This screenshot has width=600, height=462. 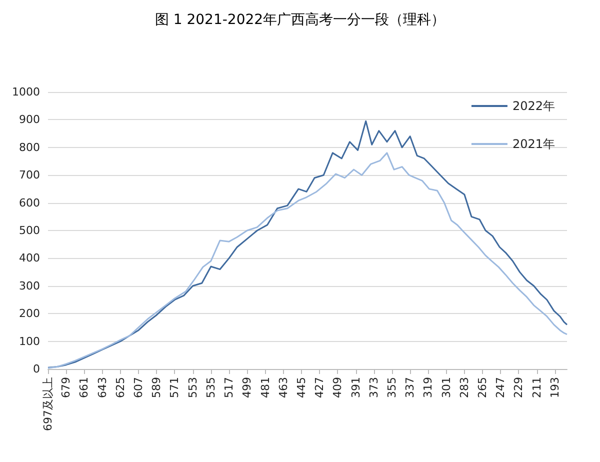 What do you see at coordinates (29, 119) in the screenshot?
I see `y-tick-label: 900` at bounding box center [29, 119].